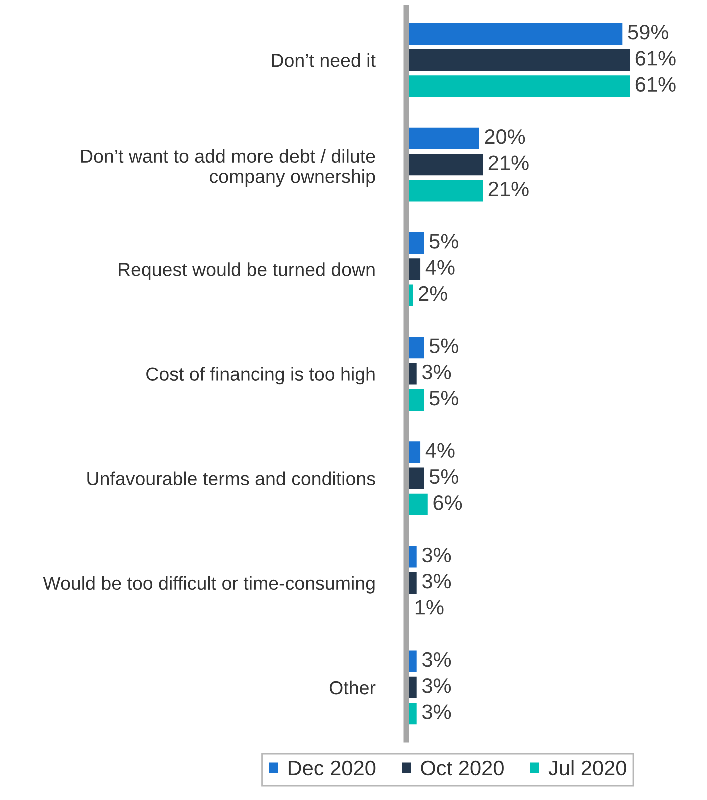 Image resolution: width=707 pixels, height=800 pixels. I want to click on data-label: 6%, so click(448, 503).